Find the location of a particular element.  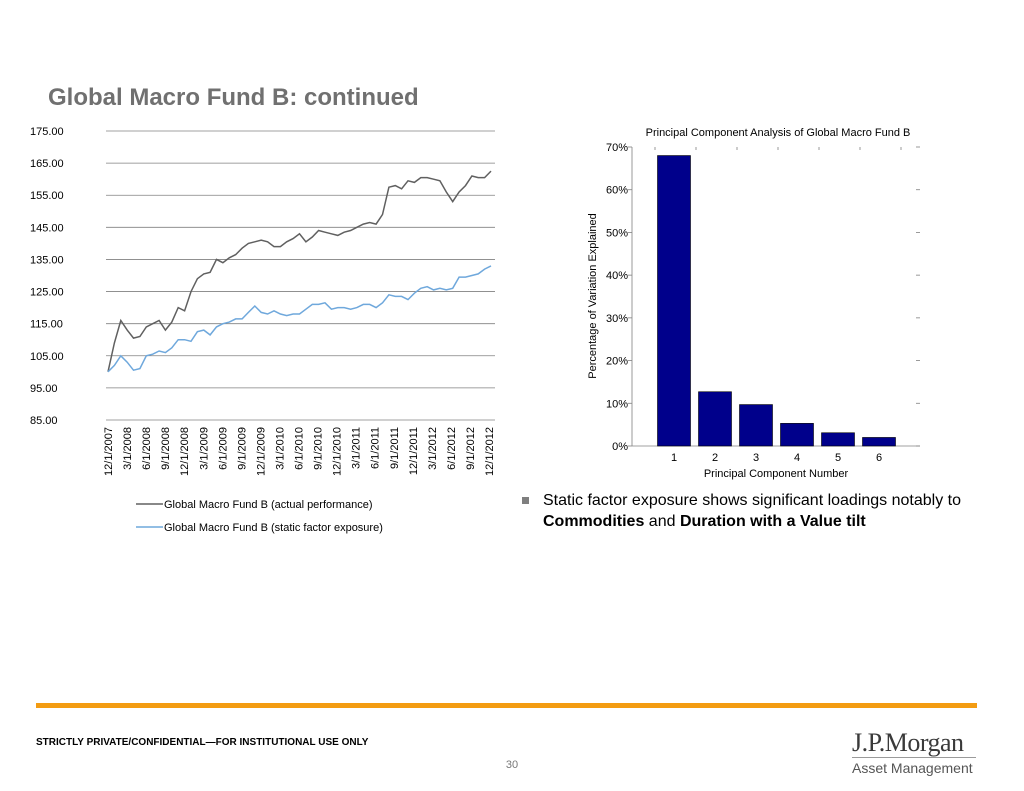

bar-chart-x-axis-label: Principal Component Number is located at coordinates (776, 474).